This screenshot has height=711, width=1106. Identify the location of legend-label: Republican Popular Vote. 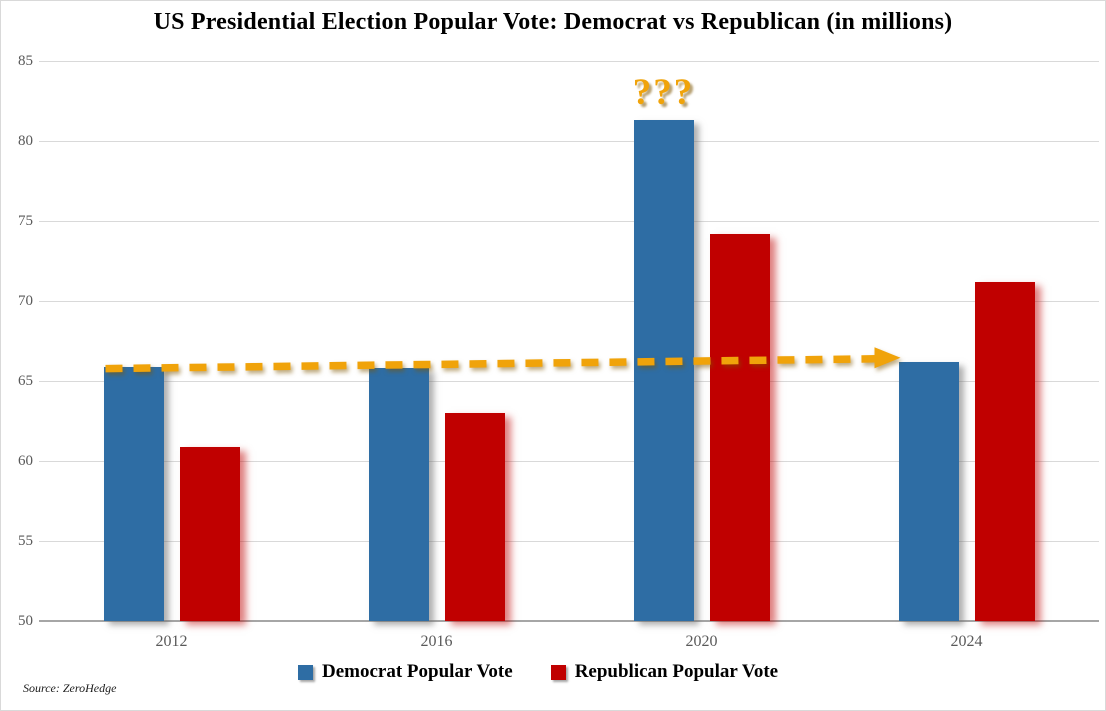
(676, 671).